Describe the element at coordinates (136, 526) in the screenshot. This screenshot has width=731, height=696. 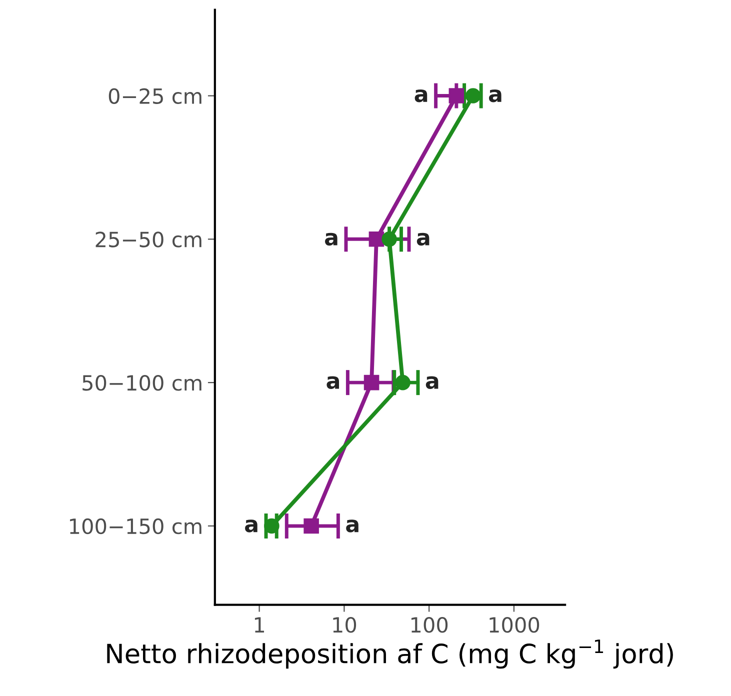
I see `y-tick-label: 100−150 cm` at that location.